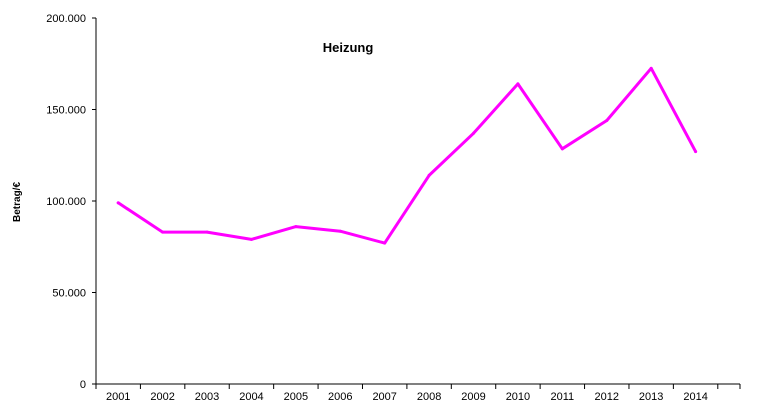 This screenshot has height=404, width=774. What do you see at coordinates (66, 202) in the screenshot?
I see `y-tick-label: 100.000` at bounding box center [66, 202].